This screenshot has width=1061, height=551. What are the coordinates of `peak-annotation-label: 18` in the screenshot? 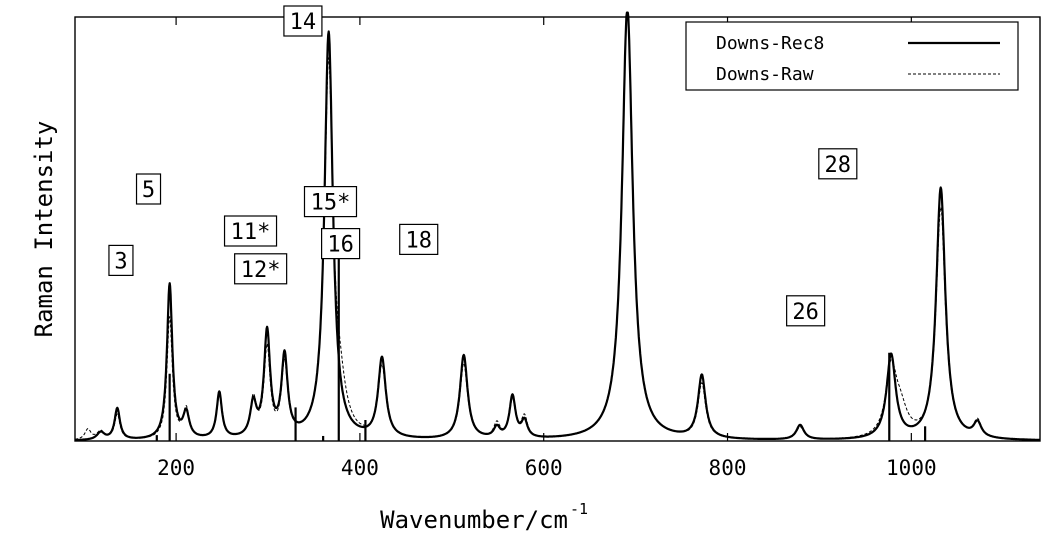 It's located at (418, 240).